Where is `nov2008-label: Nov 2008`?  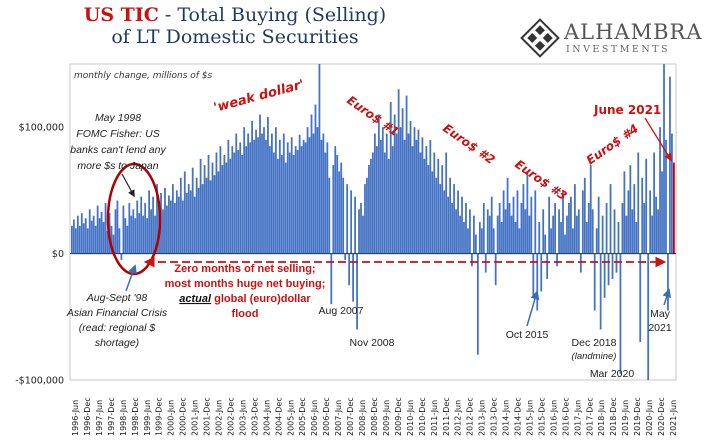 nov2008-label: Nov 2008 is located at coordinates (372, 343).